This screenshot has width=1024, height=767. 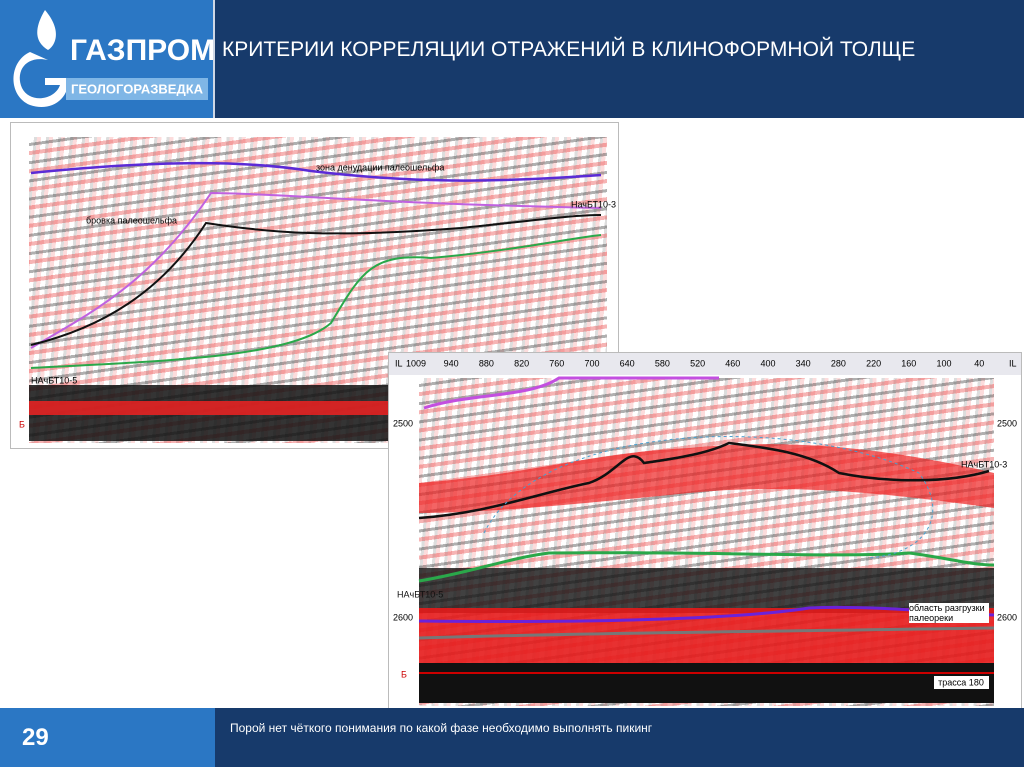 I want to click on logo-art: ГАЗПРОМ ГЕОЛОГОРАЗВЕДКА, so click(x=114, y=58).